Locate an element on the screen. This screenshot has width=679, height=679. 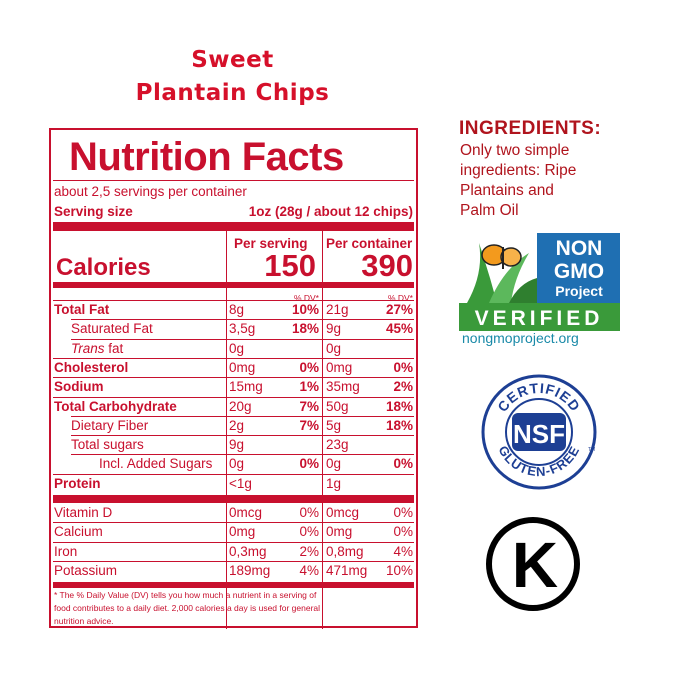
nsf-tm: TM is located at coordinates (591, 450).